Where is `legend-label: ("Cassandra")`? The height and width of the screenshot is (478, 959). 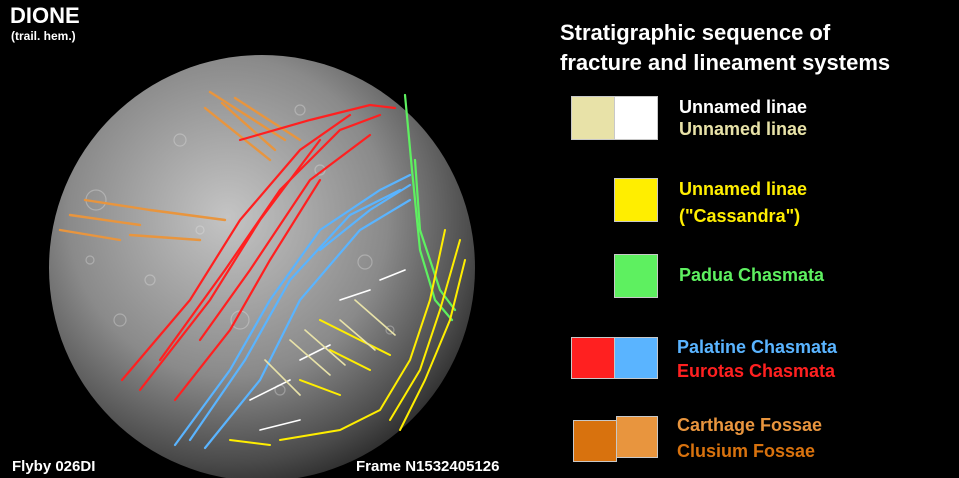
legend-label: ("Cassandra") is located at coordinates (740, 216).